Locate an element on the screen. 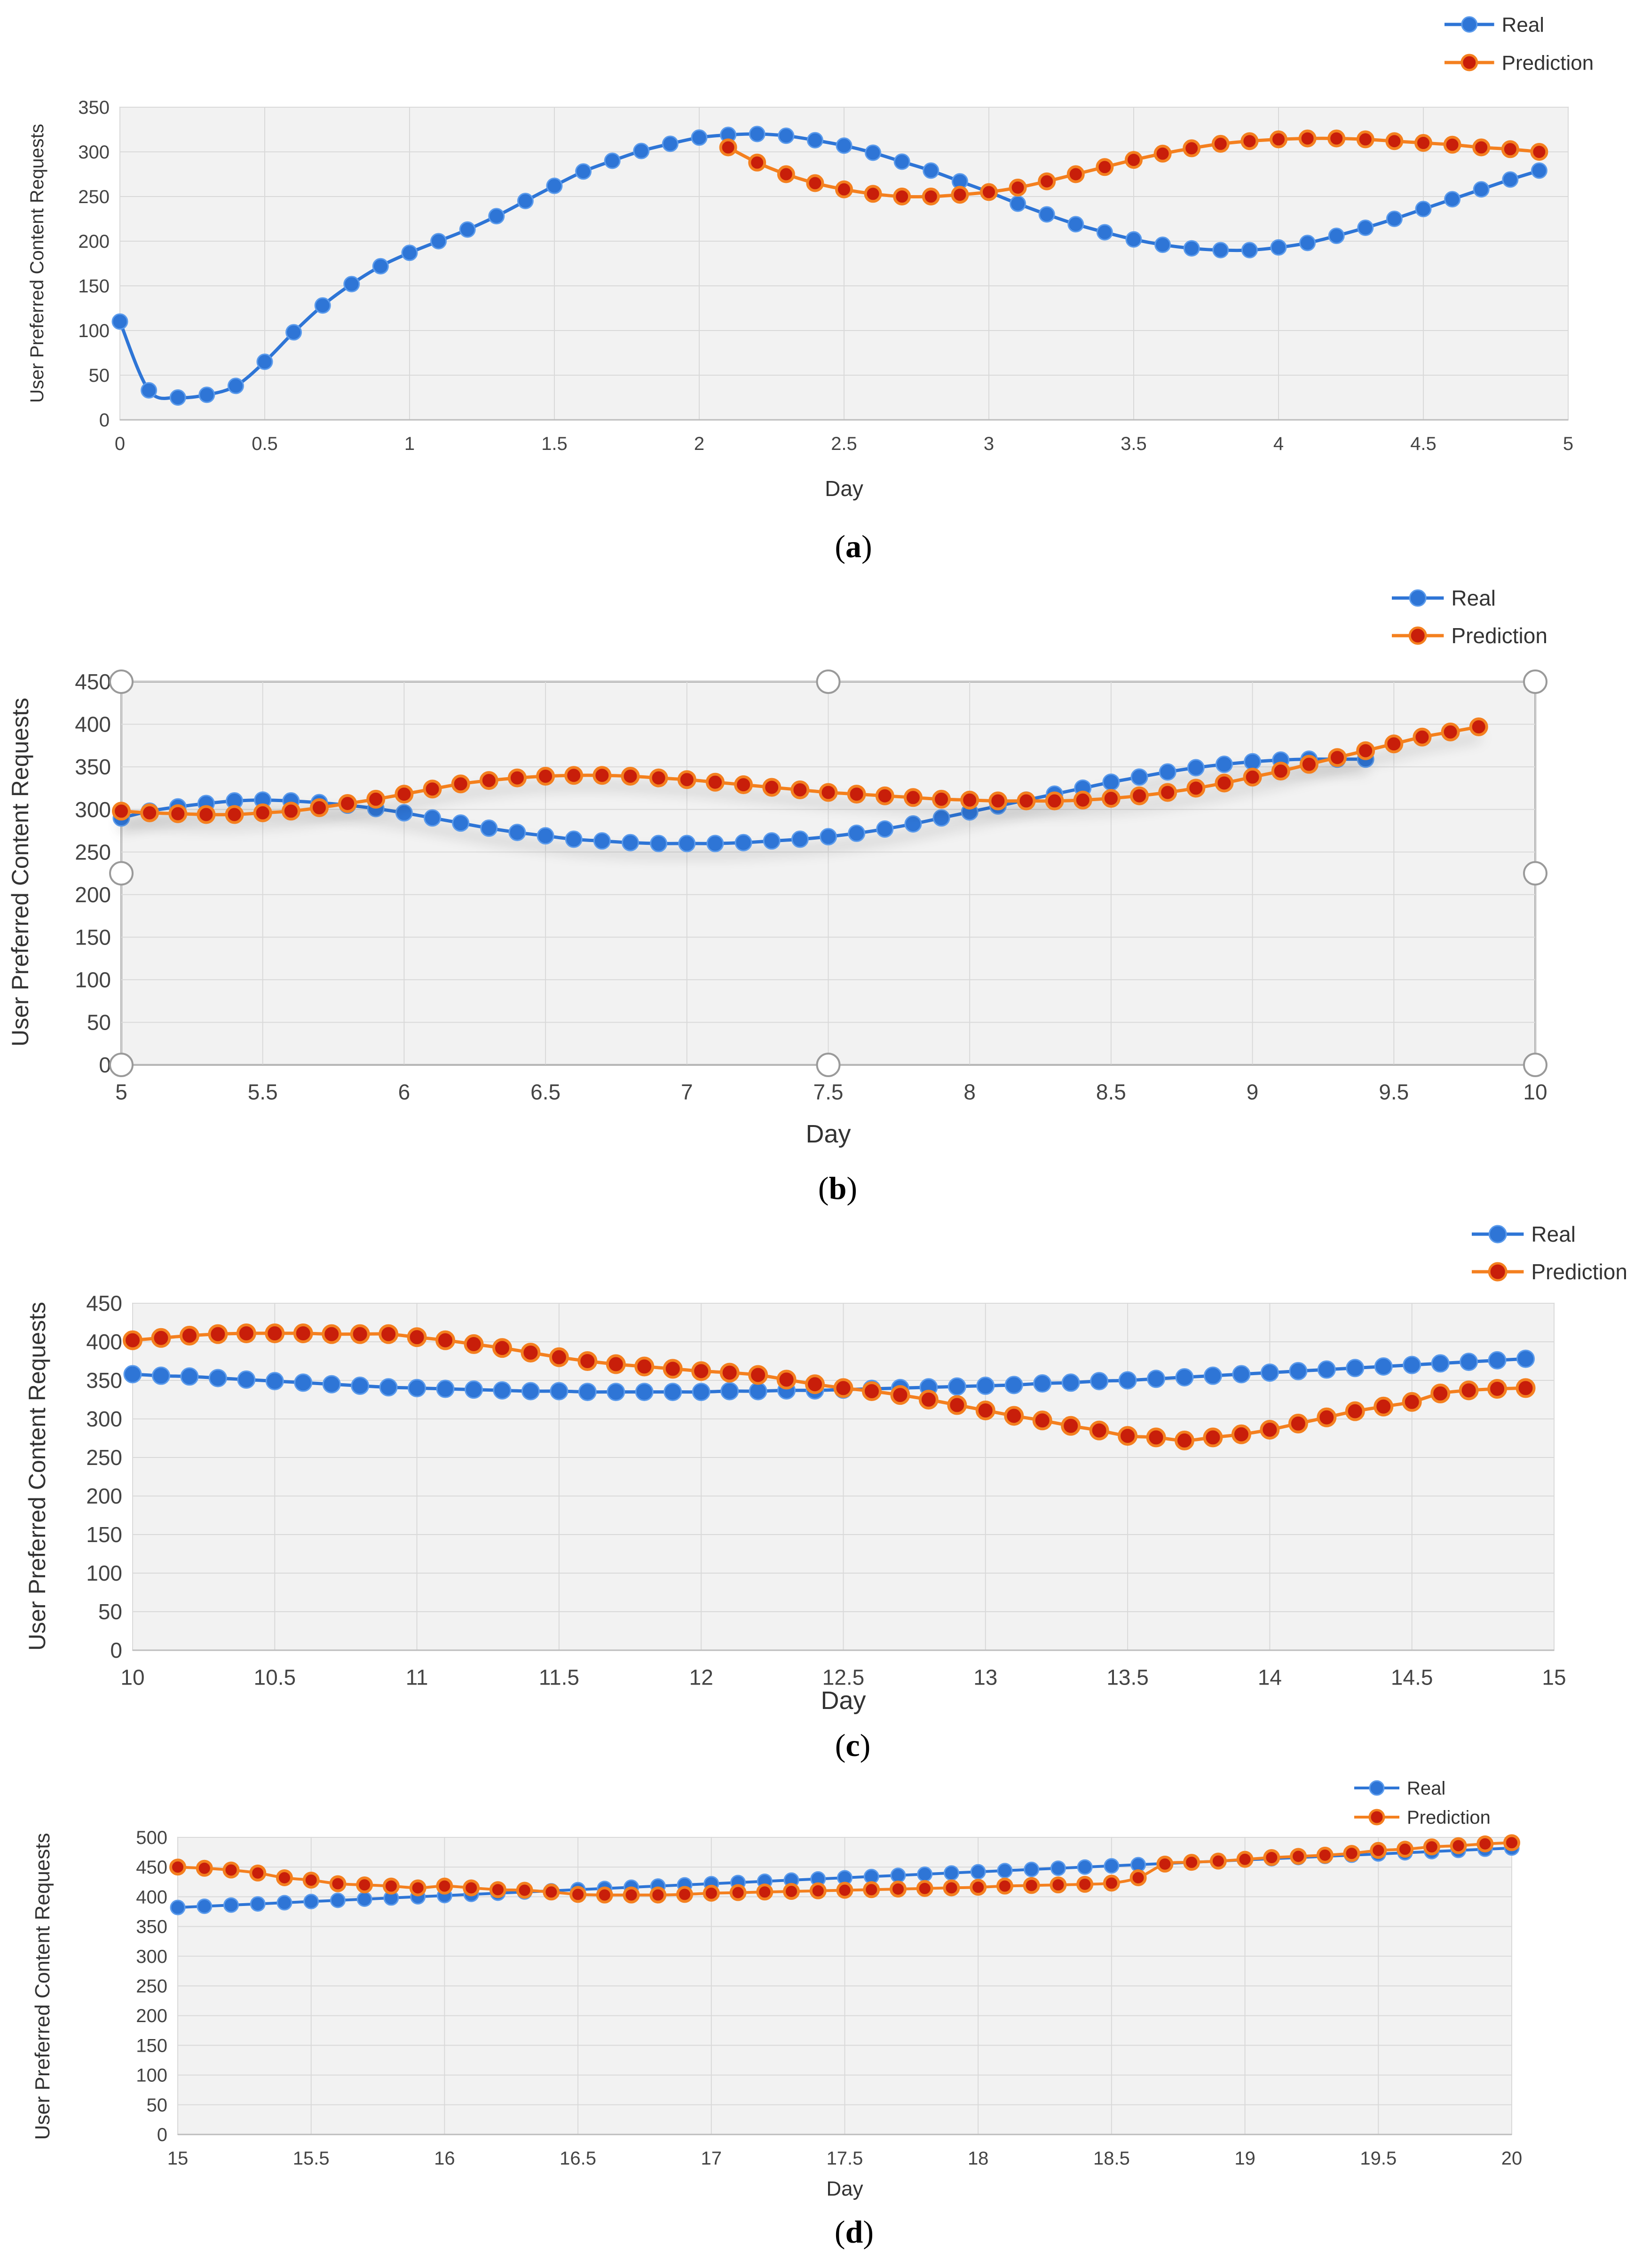 Image resolution: width=1634 pixels, height=2268 pixels. y-tick-label: 500 is located at coordinates (151, 1838).